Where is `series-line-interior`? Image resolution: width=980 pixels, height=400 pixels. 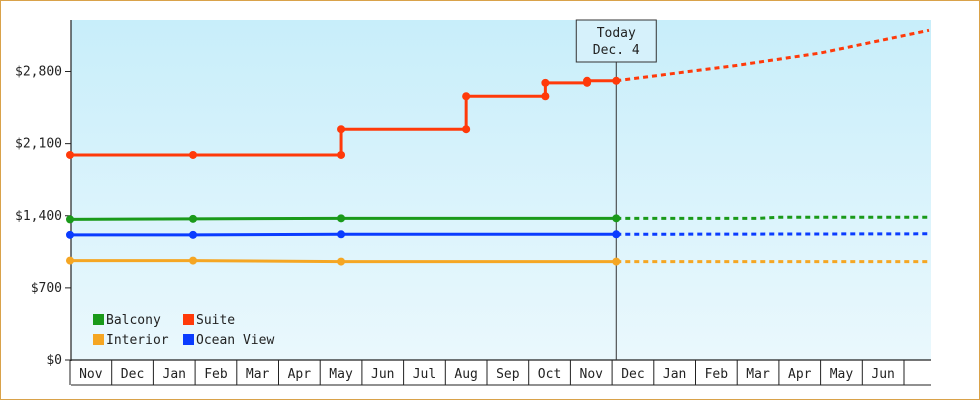 series-line-interior is located at coordinates (343, 261).